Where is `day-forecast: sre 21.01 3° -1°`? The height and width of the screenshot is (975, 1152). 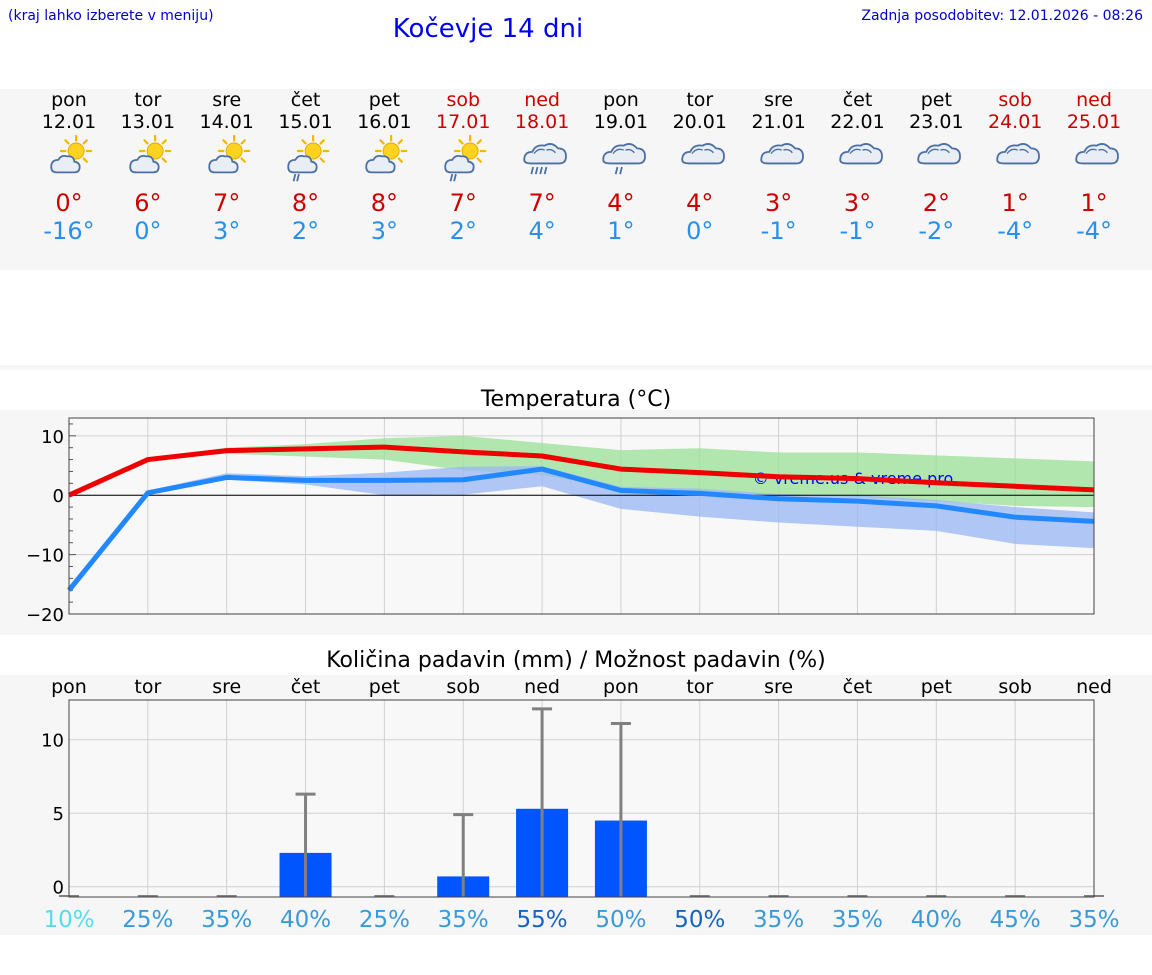
day-forecast: sre 21.01 3° -1° is located at coordinates (779, 167).